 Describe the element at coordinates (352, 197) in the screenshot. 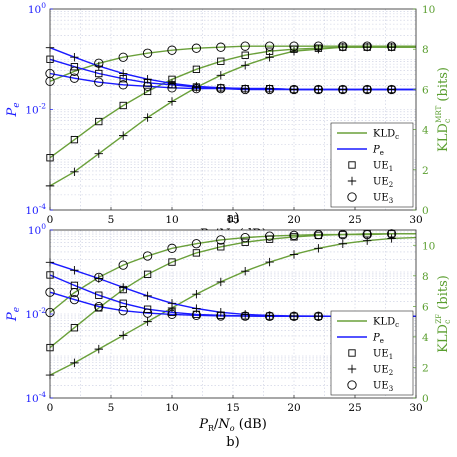

I see `legend-swatch-ue3` at that location.